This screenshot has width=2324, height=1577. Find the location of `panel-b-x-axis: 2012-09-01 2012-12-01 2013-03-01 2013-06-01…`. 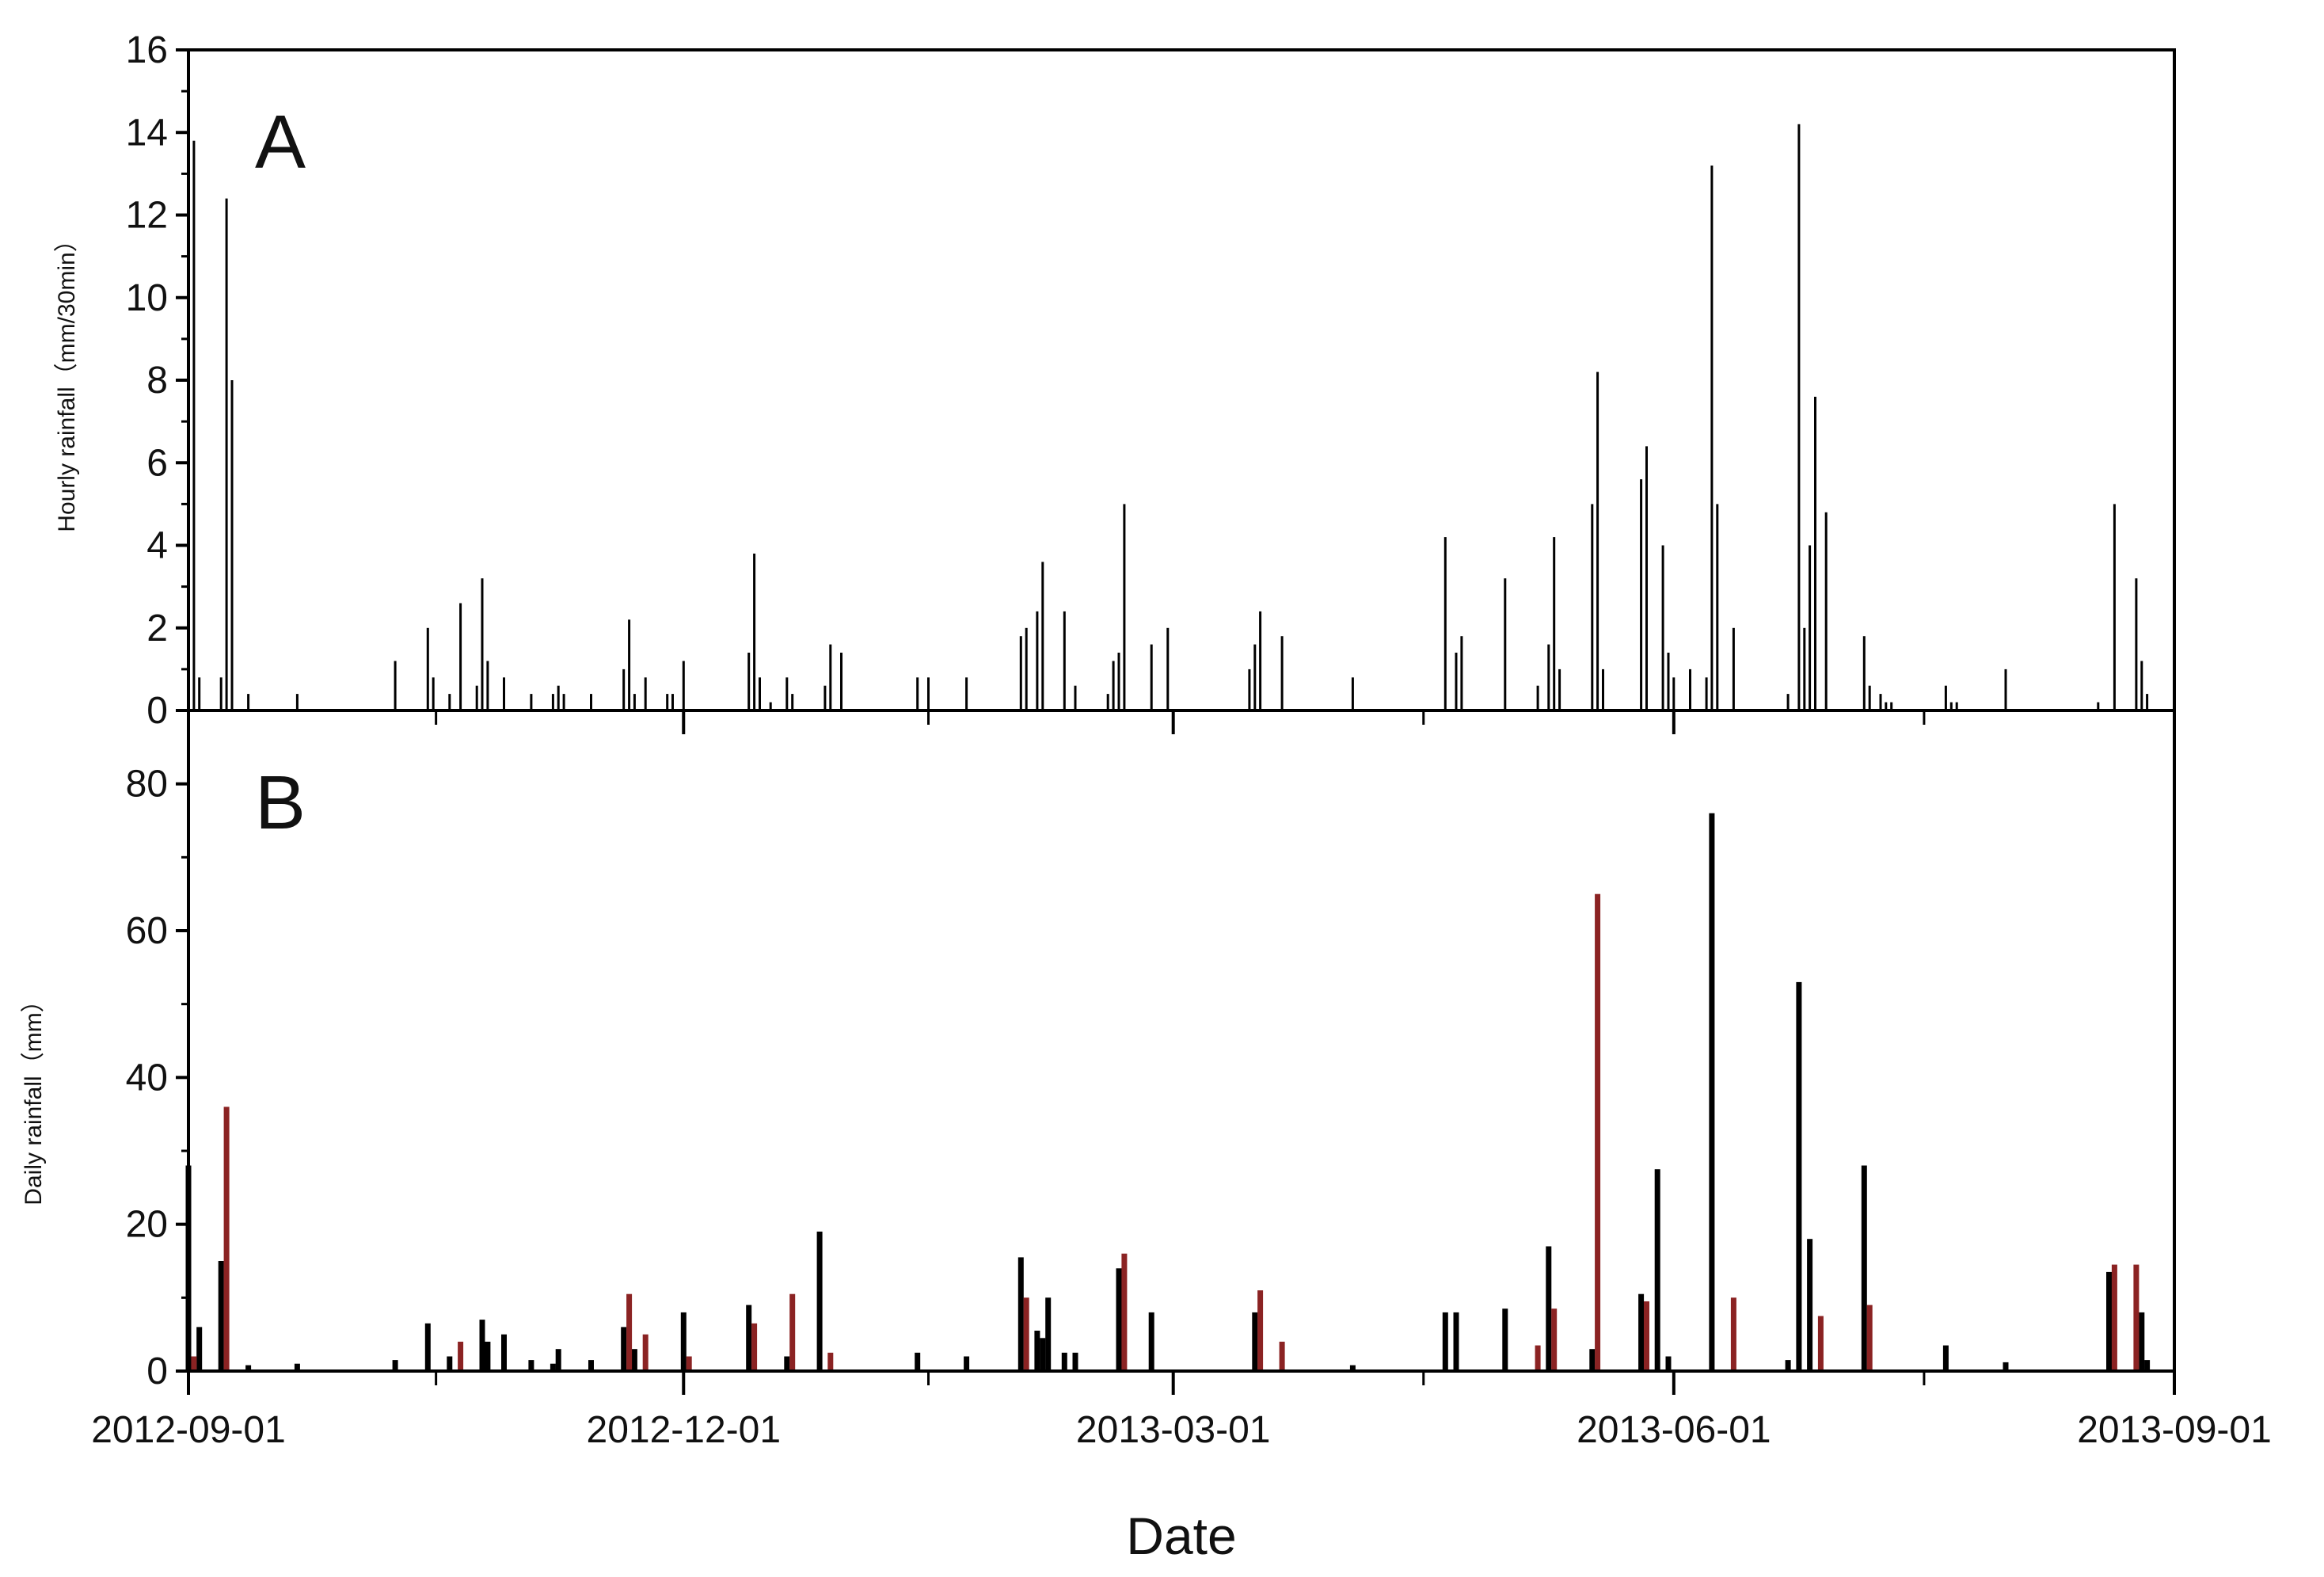

panel-b-x-axis: 2012-09-01 2012-12-01 2013-03-01 2013-06-01… is located at coordinates (1181, 1410).